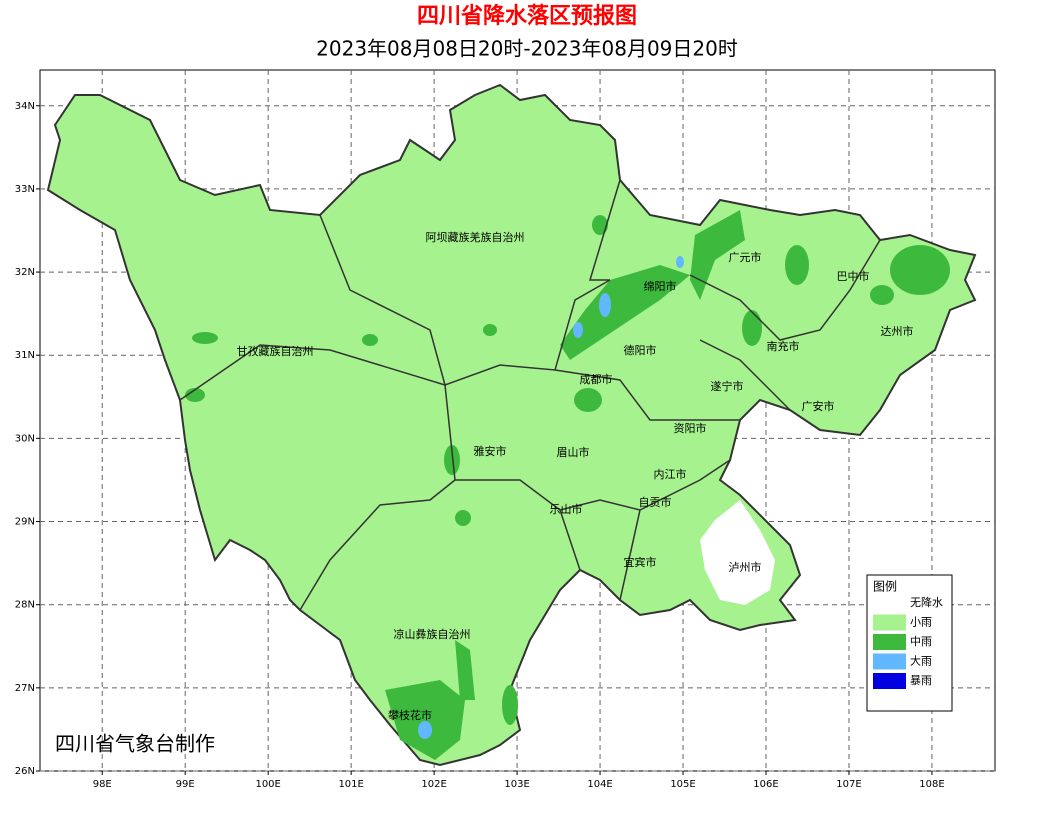 This screenshot has height=825, width=1055. What do you see at coordinates (25, 522) in the screenshot?
I see `y-tick-label: 29N` at bounding box center [25, 522].